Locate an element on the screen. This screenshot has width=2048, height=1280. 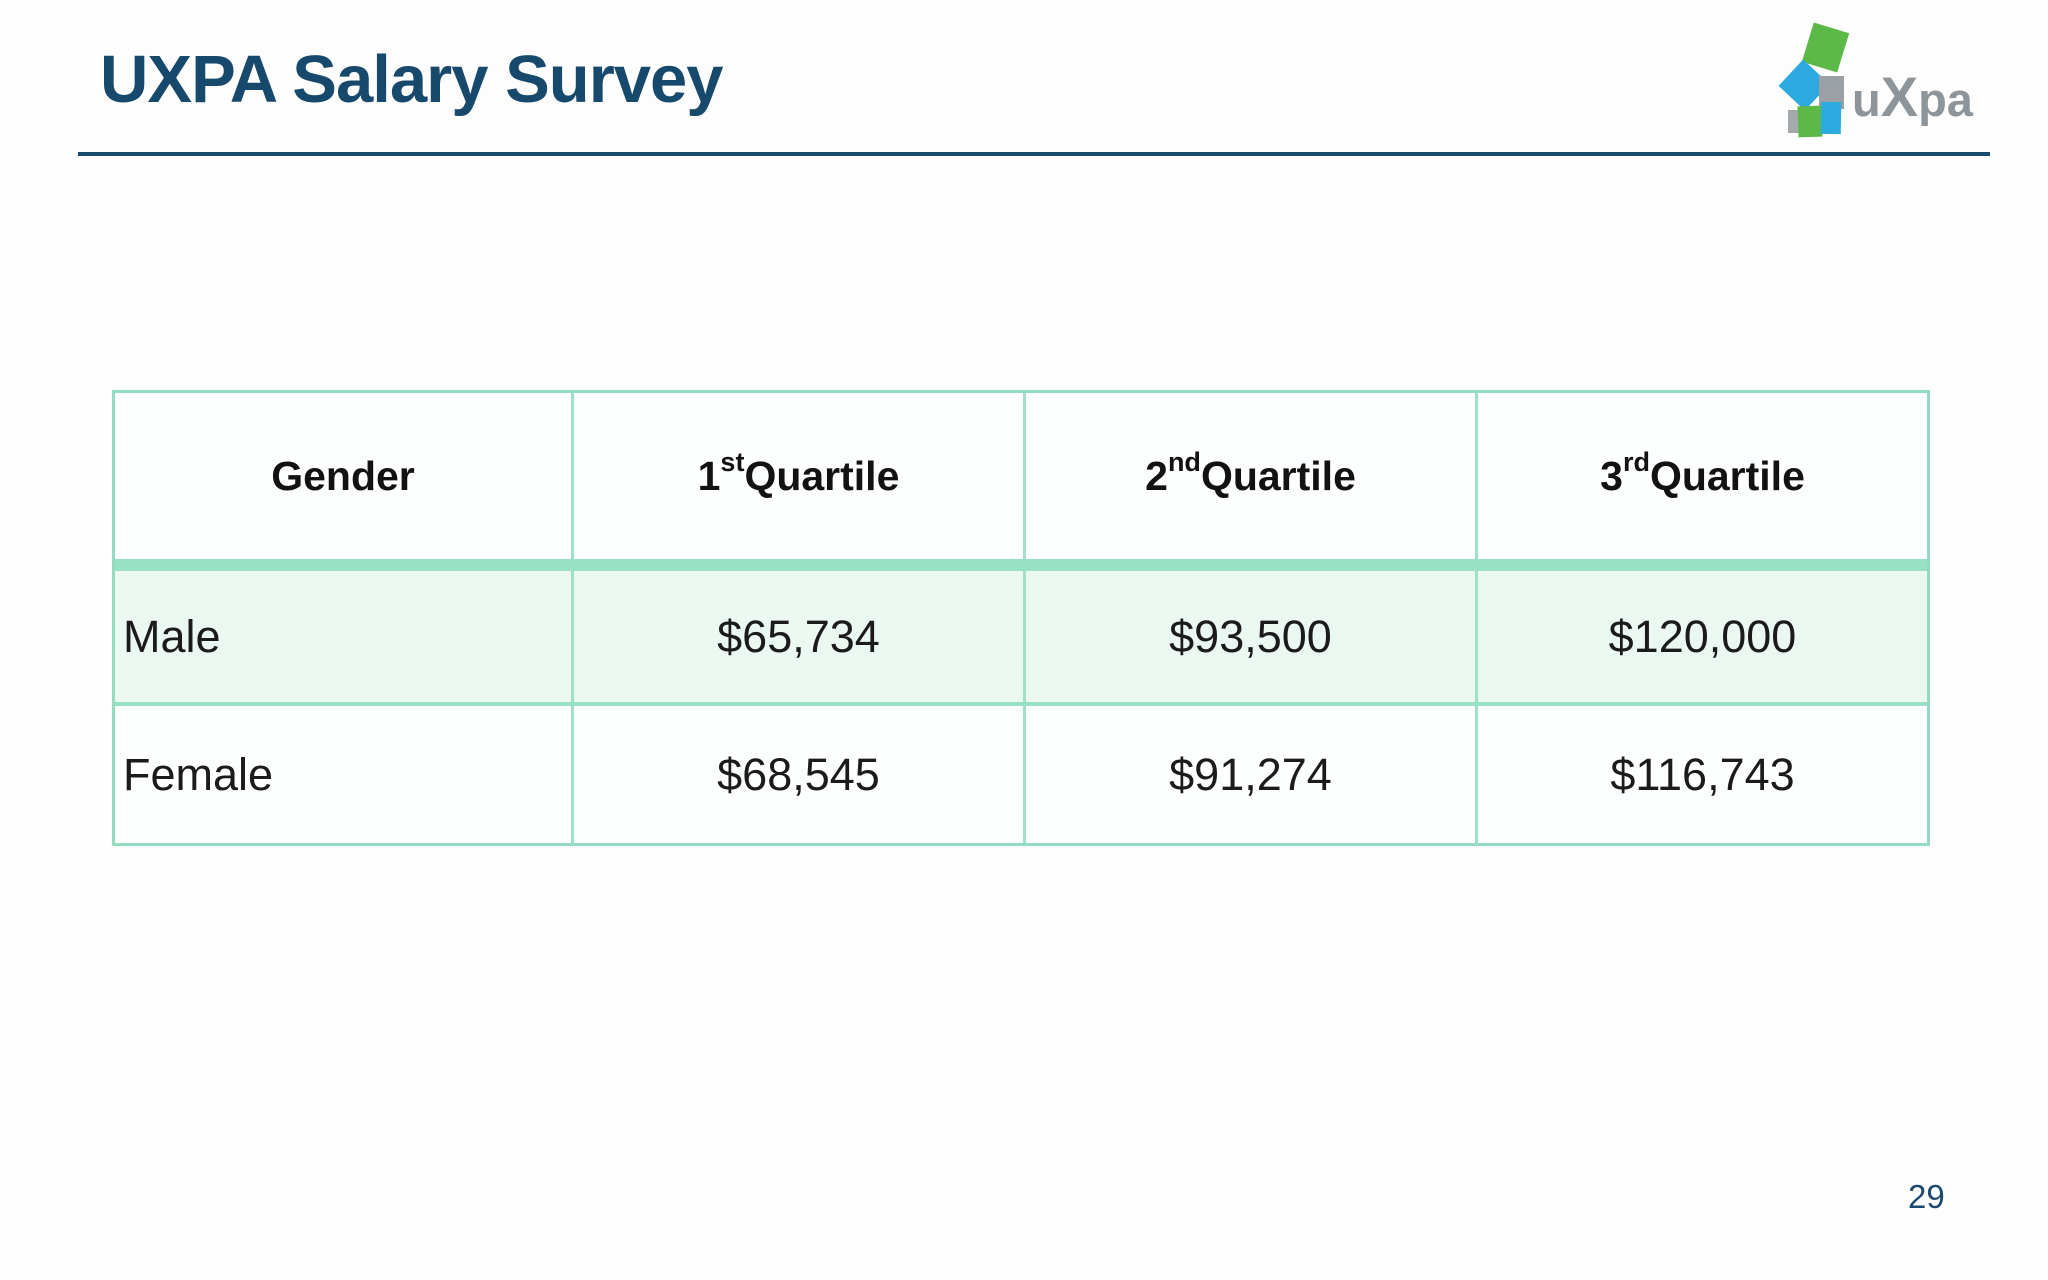
cell-male-q3: $120,000 is located at coordinates (1701, 636).